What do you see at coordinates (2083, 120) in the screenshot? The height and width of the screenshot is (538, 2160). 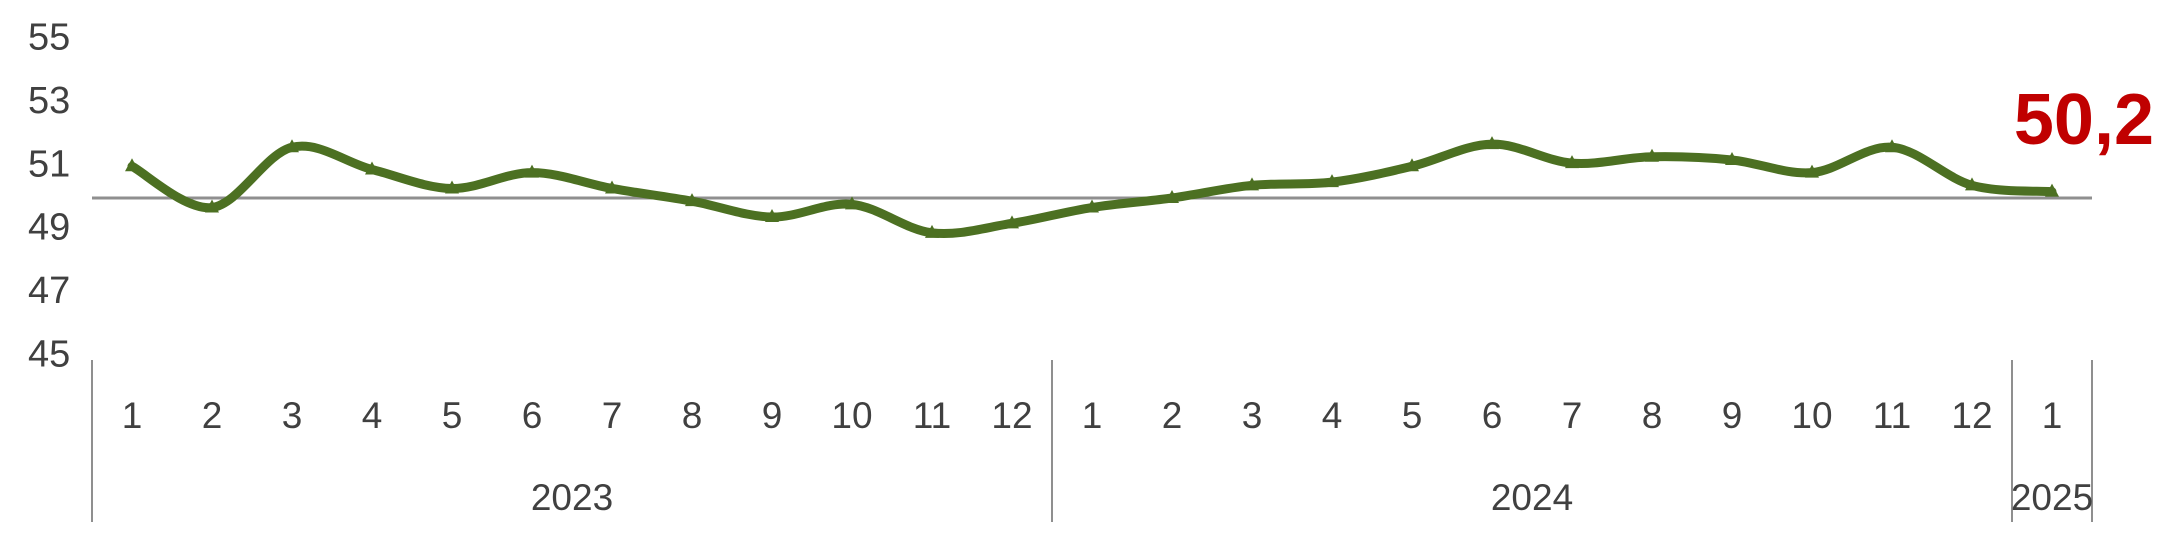 I see `last-value-label: 50,2` at bounding box center [2083, 120].